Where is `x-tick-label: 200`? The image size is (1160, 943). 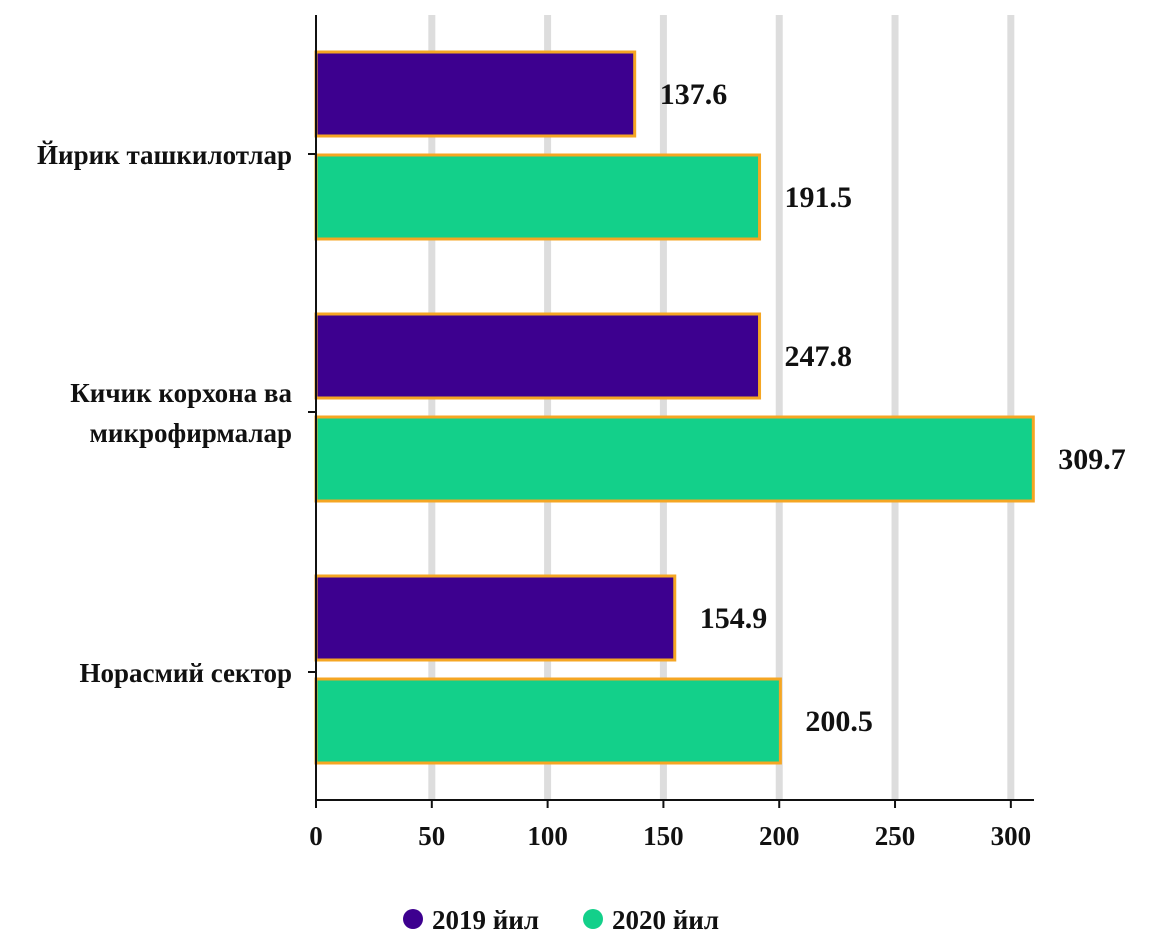
x-tick-label: 200 is located at coordinates (779, 836).